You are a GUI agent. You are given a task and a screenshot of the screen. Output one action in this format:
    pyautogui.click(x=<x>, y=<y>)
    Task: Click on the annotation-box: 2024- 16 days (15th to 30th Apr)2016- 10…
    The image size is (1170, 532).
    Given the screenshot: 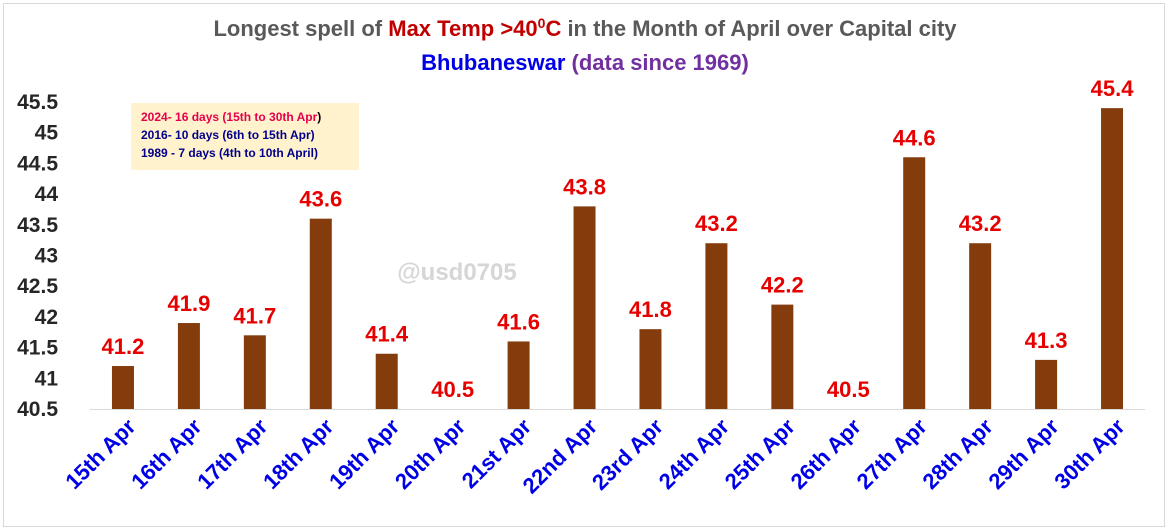 What is the action you would take?
    pyautogui.click(x=245, y=136)
    